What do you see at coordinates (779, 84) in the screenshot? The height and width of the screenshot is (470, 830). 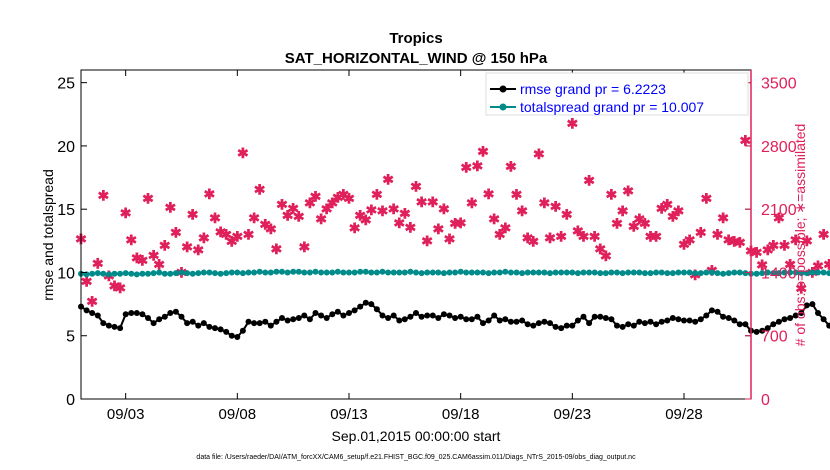 I see `y-right-tick-label: 3500` at bounding box center [779, 84].